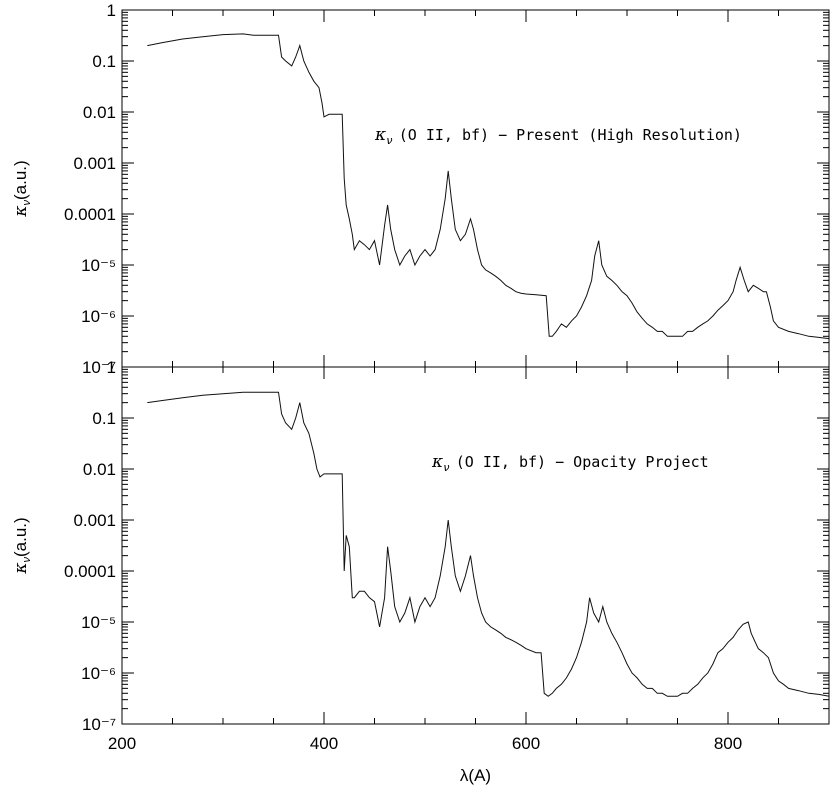  Describe the element at coordinates (475, 775) in the screenshot. I see `x-axis-label: λ(A)` at that location.